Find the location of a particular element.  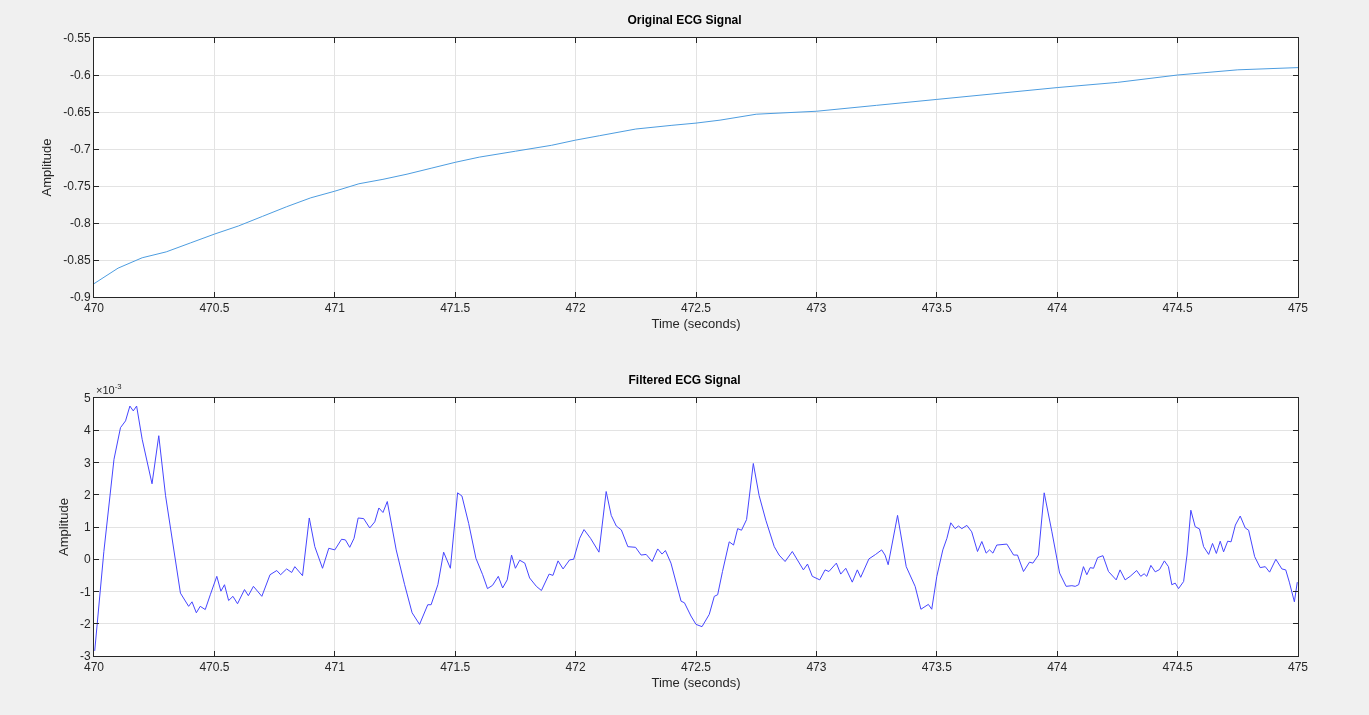

y-tick-label: -0.6 is located at coordinates (80, 75).